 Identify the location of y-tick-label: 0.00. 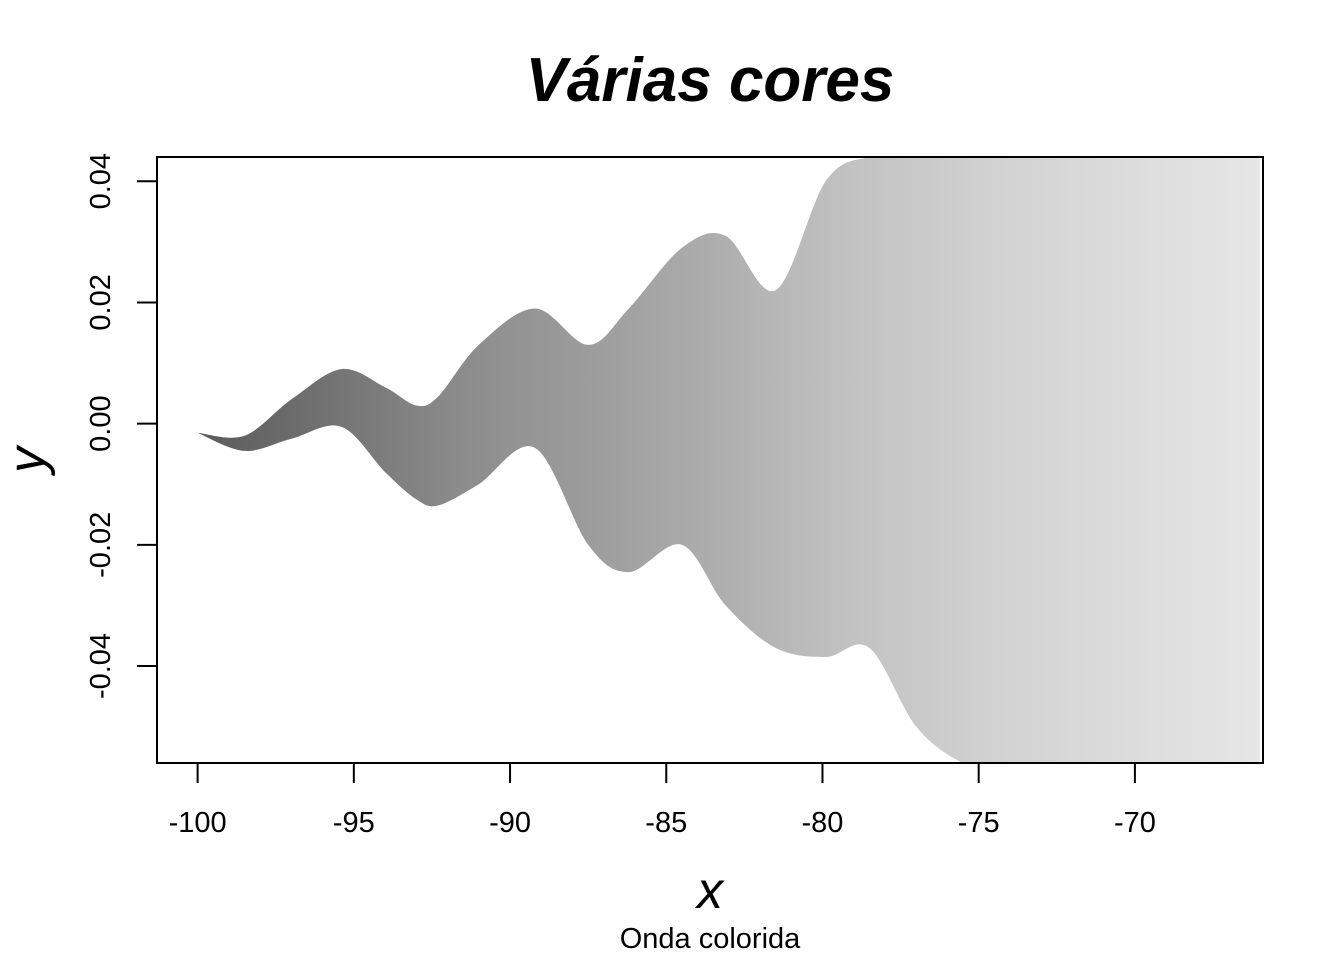
(101, 423).